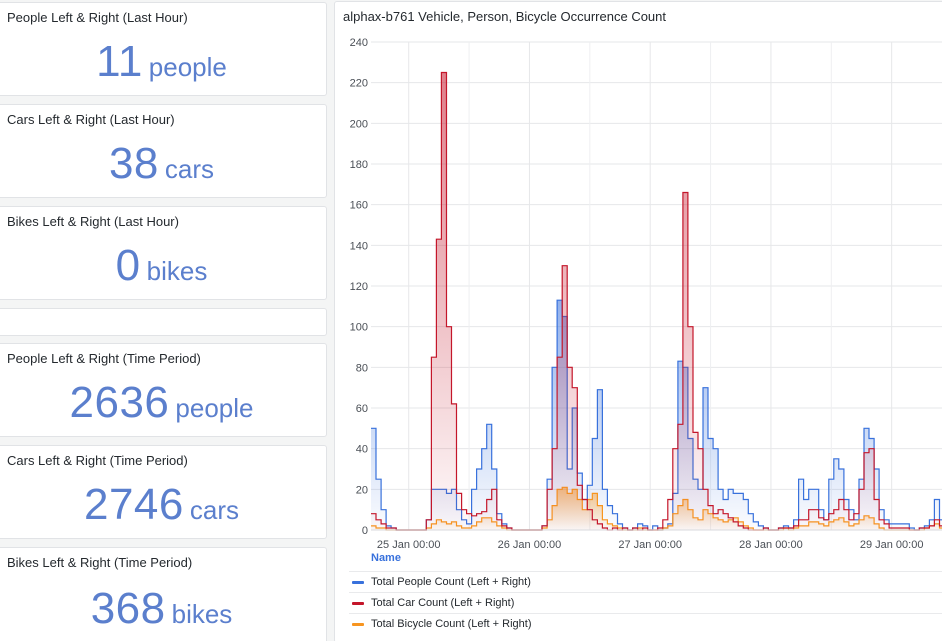 The width and height of the screenshot is (942, 641). Describe the element at coordinates (645, 581) in the screenshot. I see `legend-item-people: Total People Count (Left + Right)` at that location.